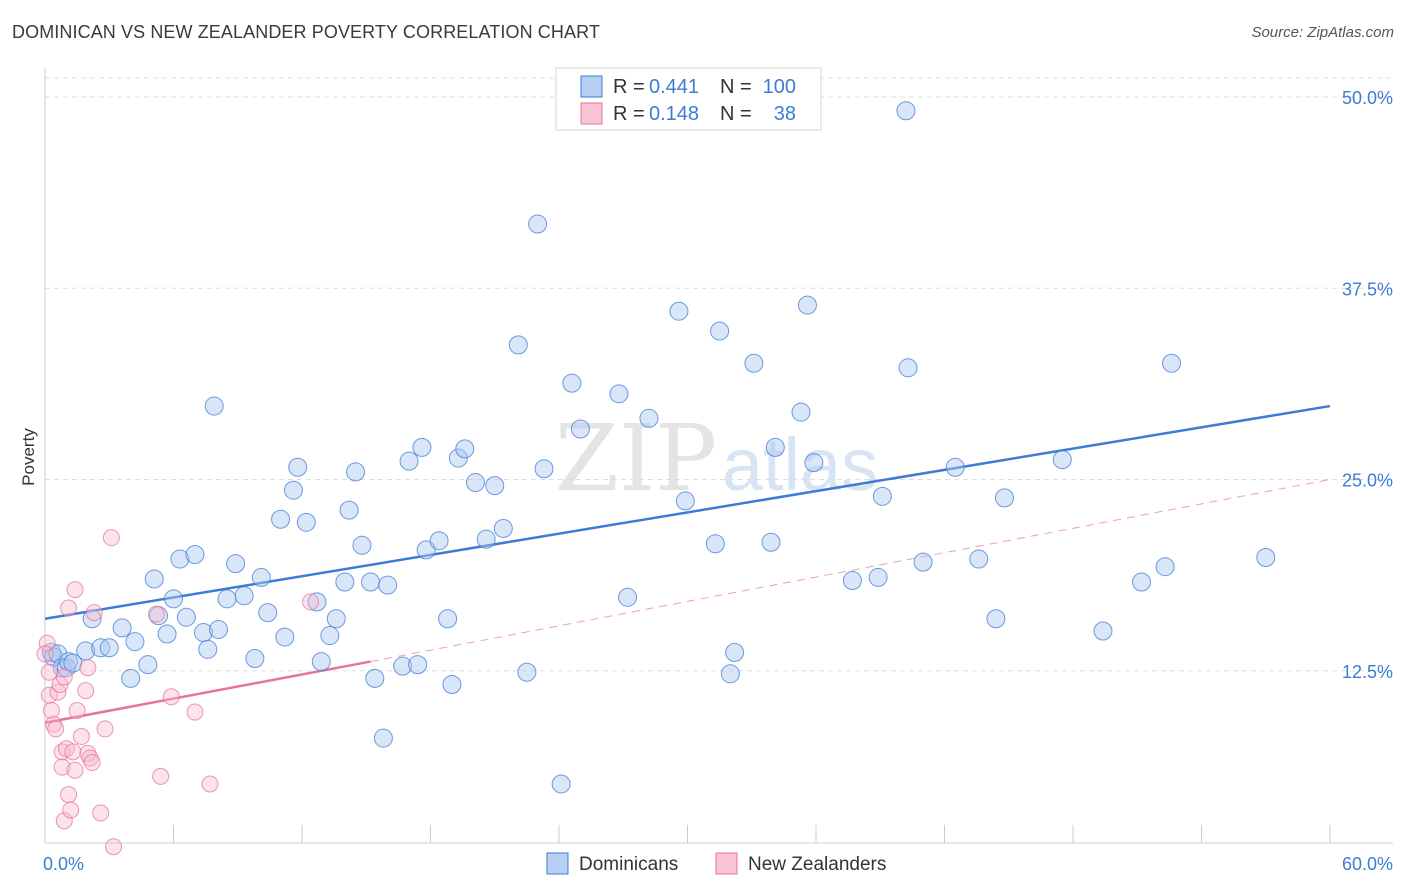 The width and height of the screenshot is (1406, 892). I want to click on new-zealander-trendline-extended, so click(850, 571).